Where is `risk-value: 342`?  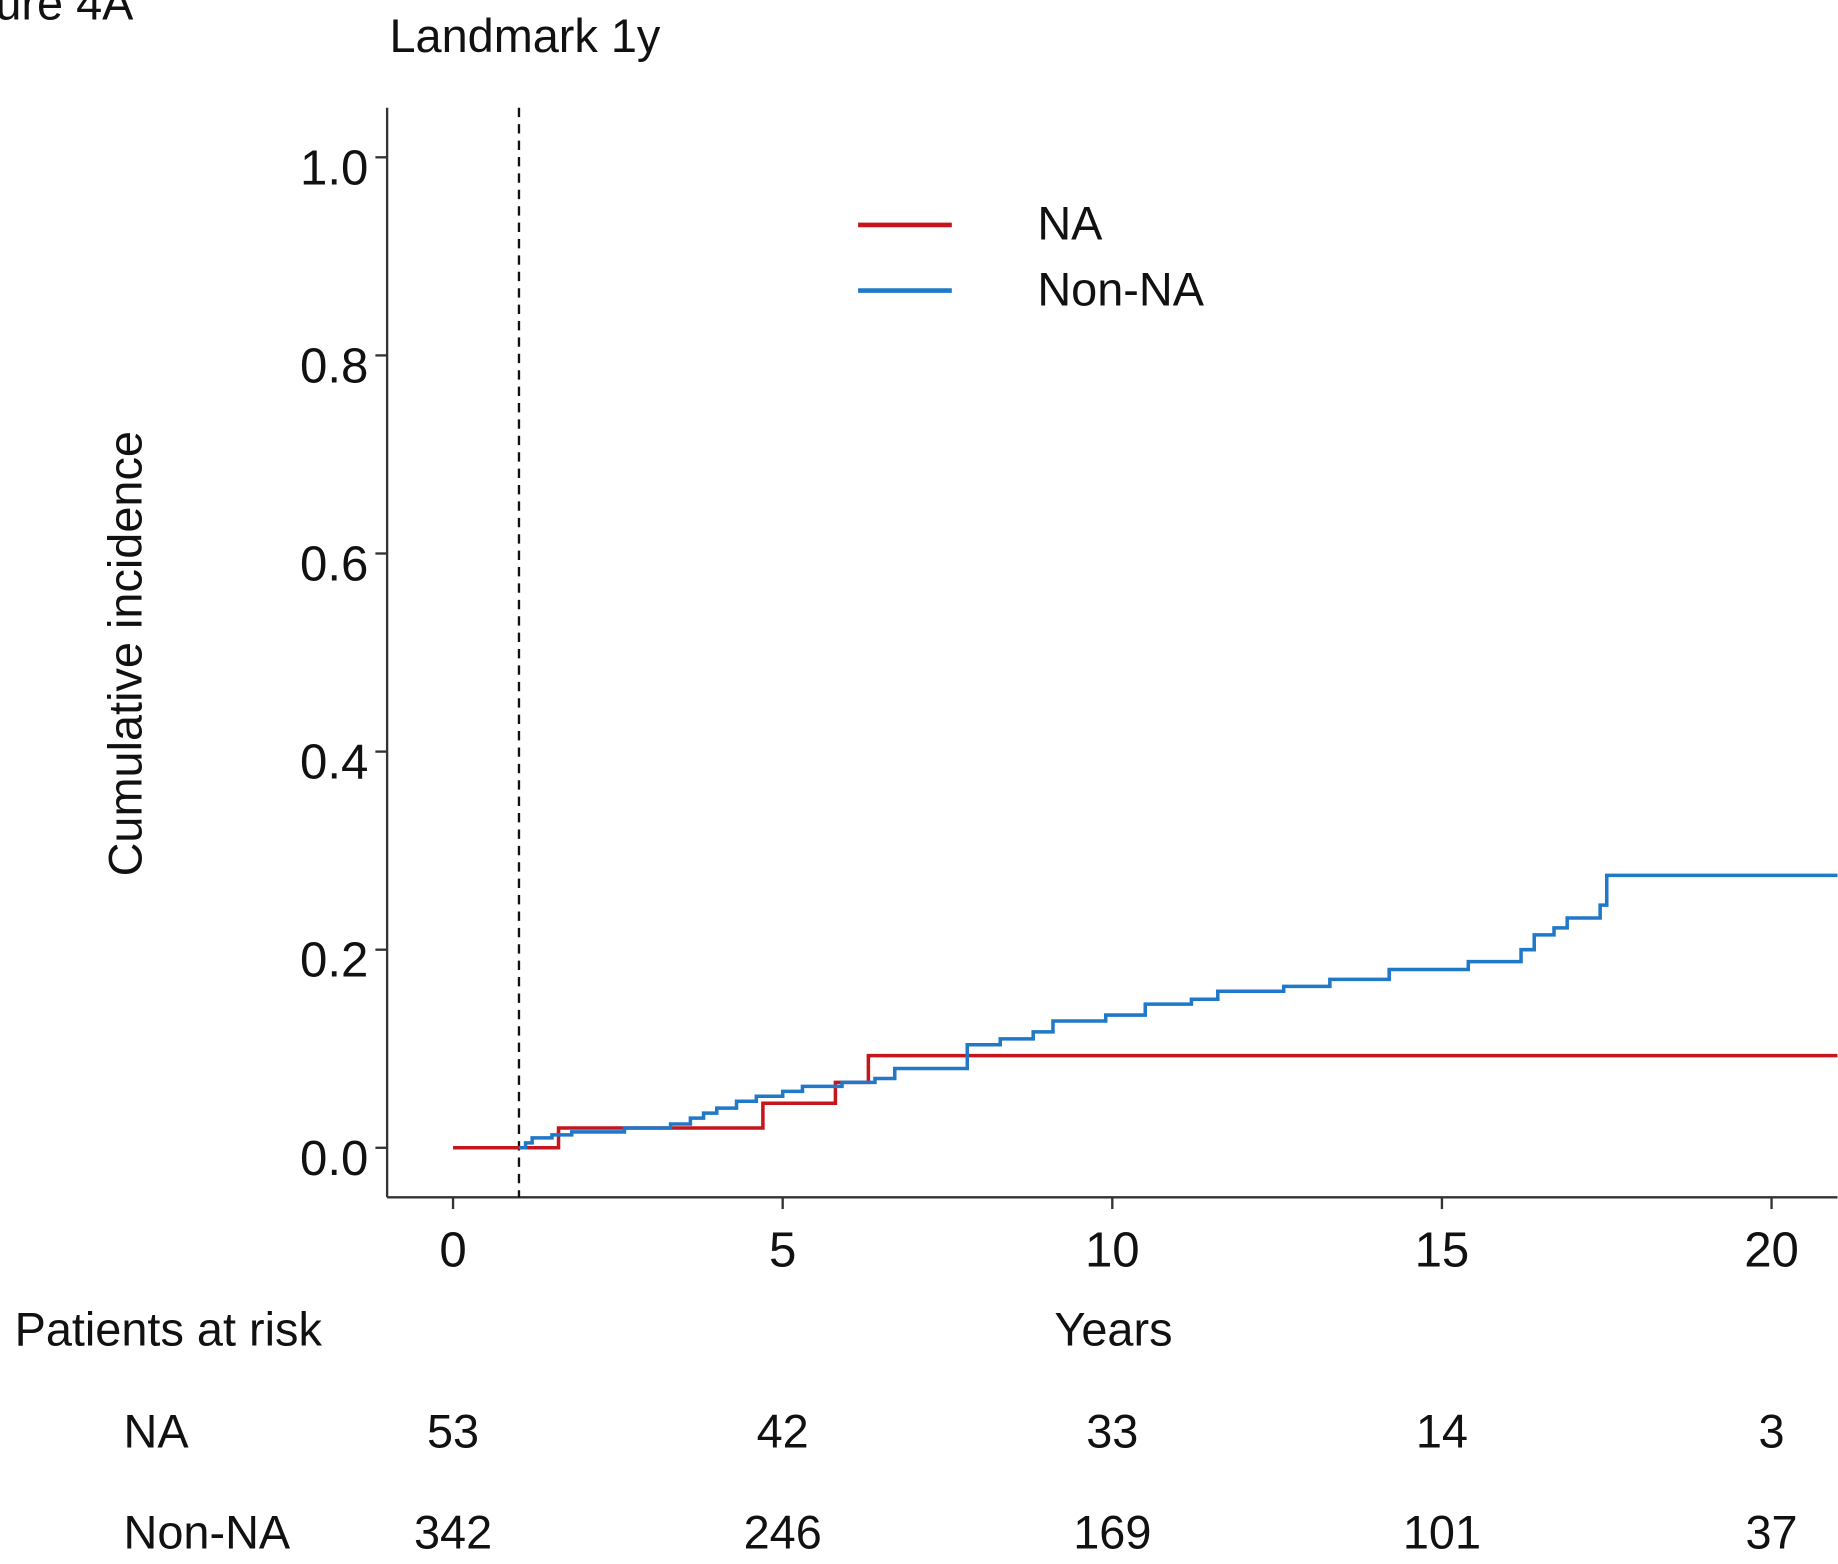 risk-value: 342 is located at coordinates (453, 1532).